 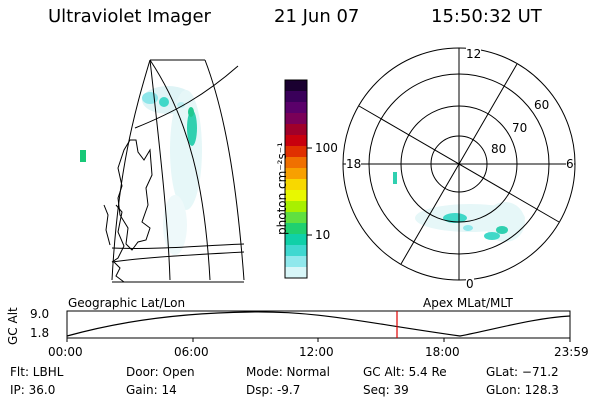 What do you see at coordinates (37, 372) in the screenshot?
I see `filter-info: Flt: LBHL` at bounding box center [37, 372].